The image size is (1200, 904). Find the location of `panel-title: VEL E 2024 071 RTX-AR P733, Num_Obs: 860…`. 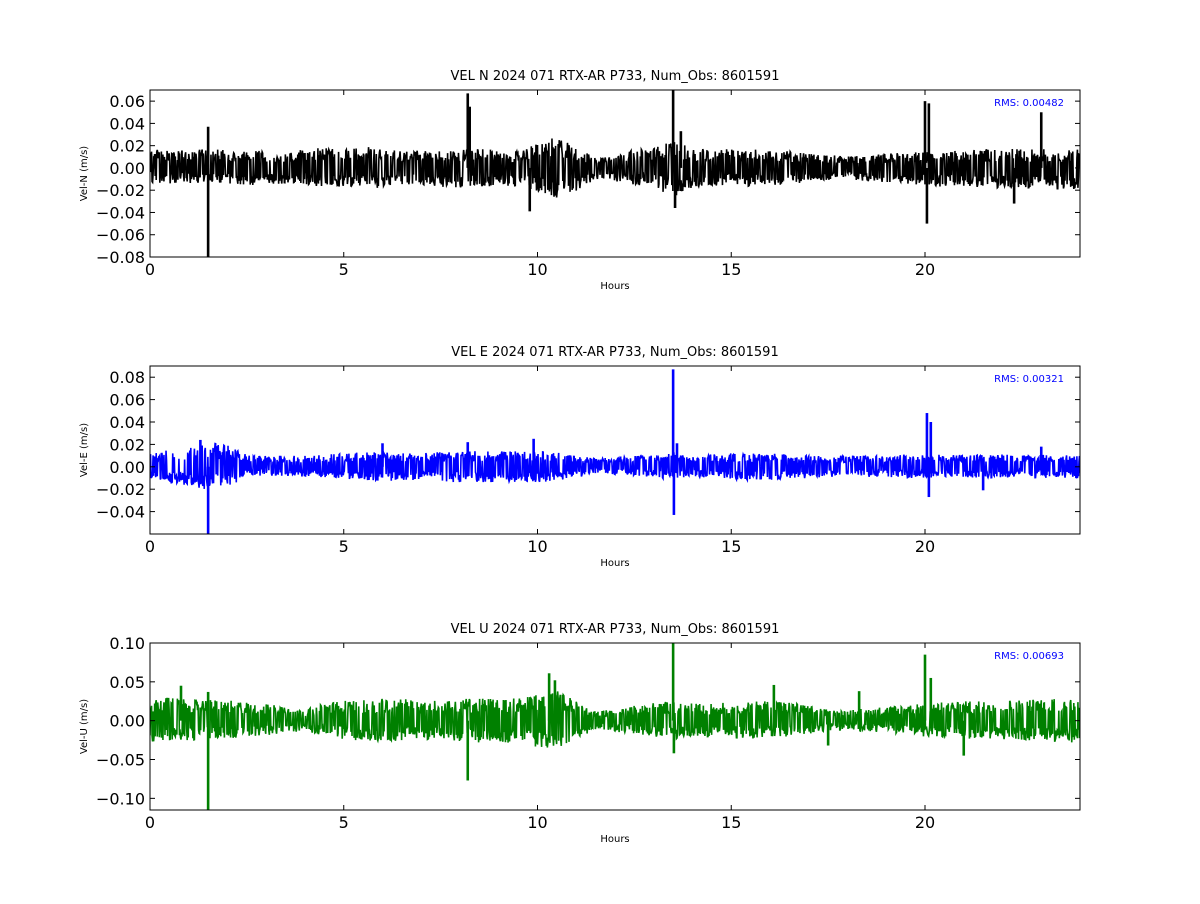

panel-title: VEL E 2024 071 RTX-AR P733, Num_Obs: 860… is located at coordinates (614, 352).